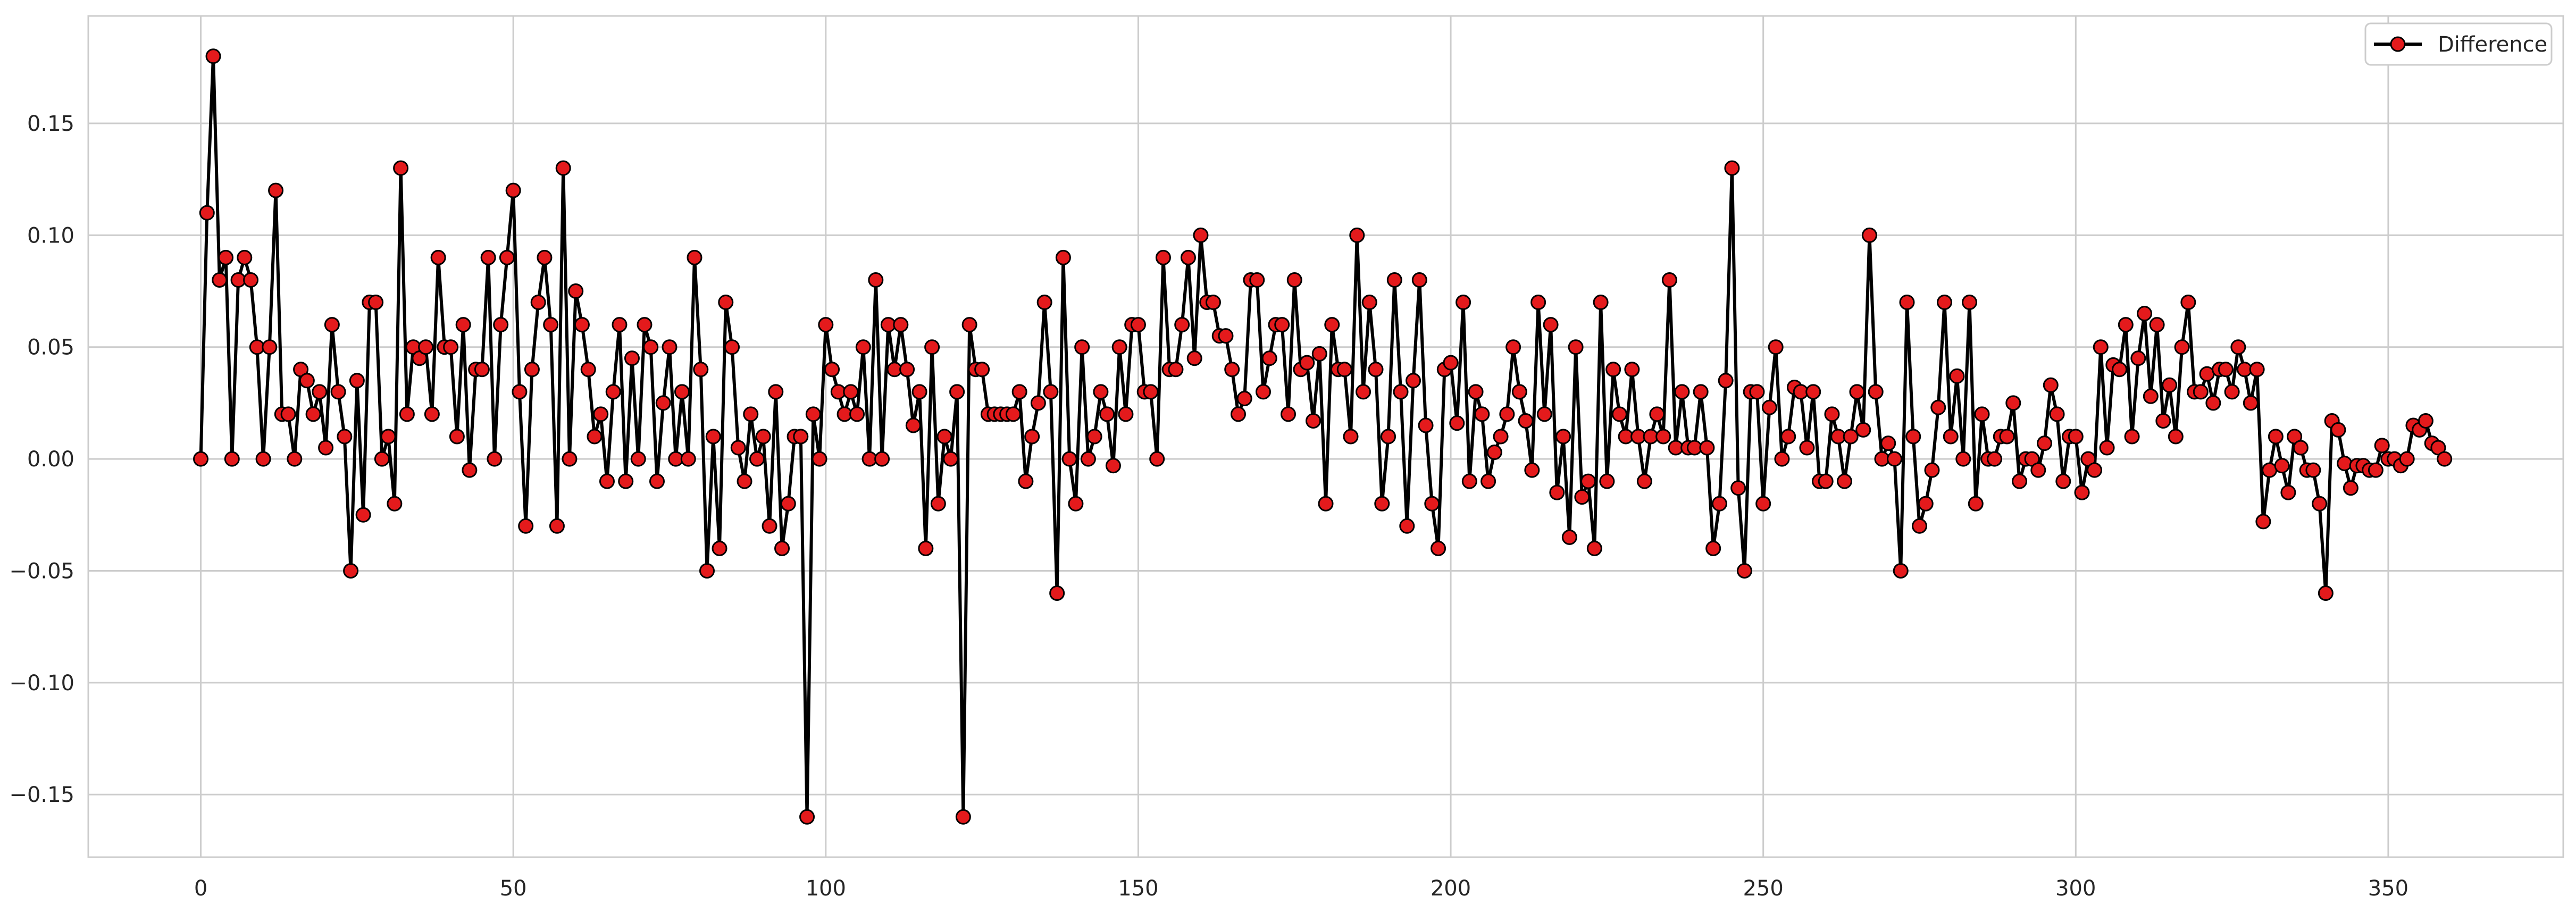  Describe the element at coordinates (1763, 889) in the screenshot. I see `x-tick-label: 250` at that location.